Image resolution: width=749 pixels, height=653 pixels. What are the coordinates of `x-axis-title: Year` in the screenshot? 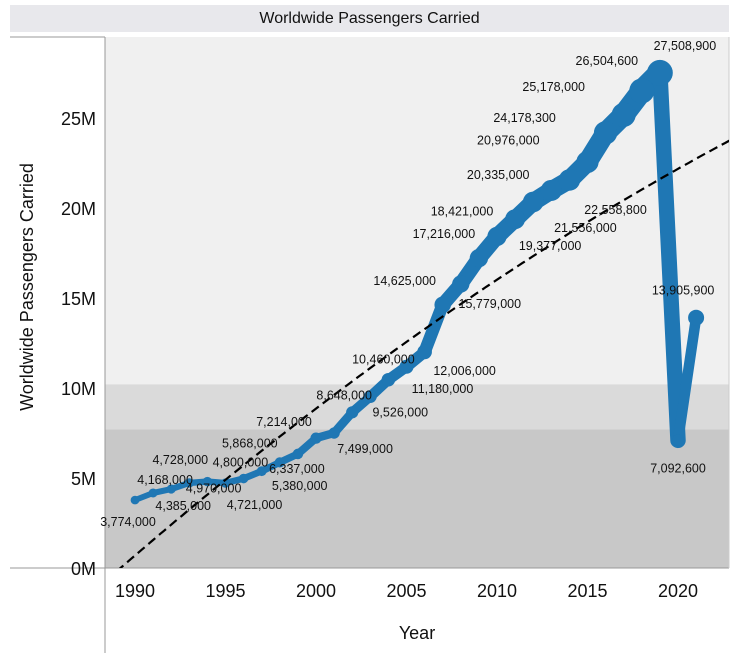 It's located at (417, 633).